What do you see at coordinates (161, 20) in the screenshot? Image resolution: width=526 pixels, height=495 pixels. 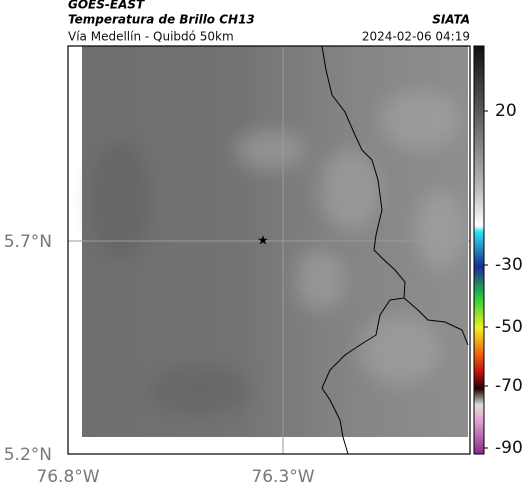 I see `title: Temperatura de Brillo CH13` at bounding box center [161, 20].